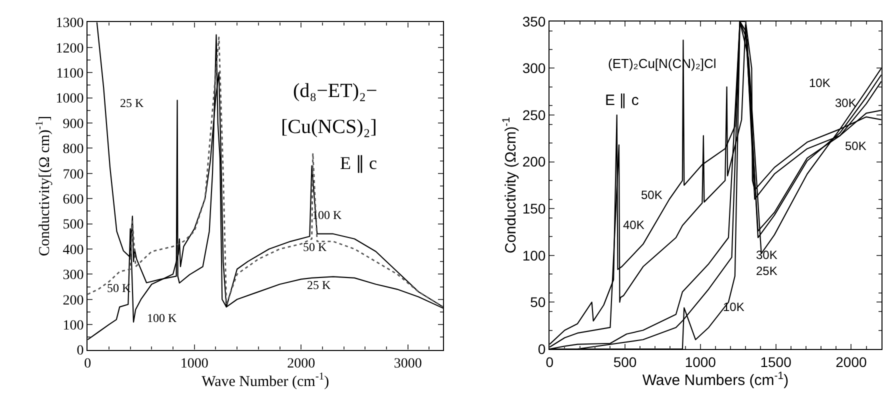 The image size is (884, 401). Describe the element at coordinates (767, 271) in the screenshot. I see `annotation: 25K` at that location.